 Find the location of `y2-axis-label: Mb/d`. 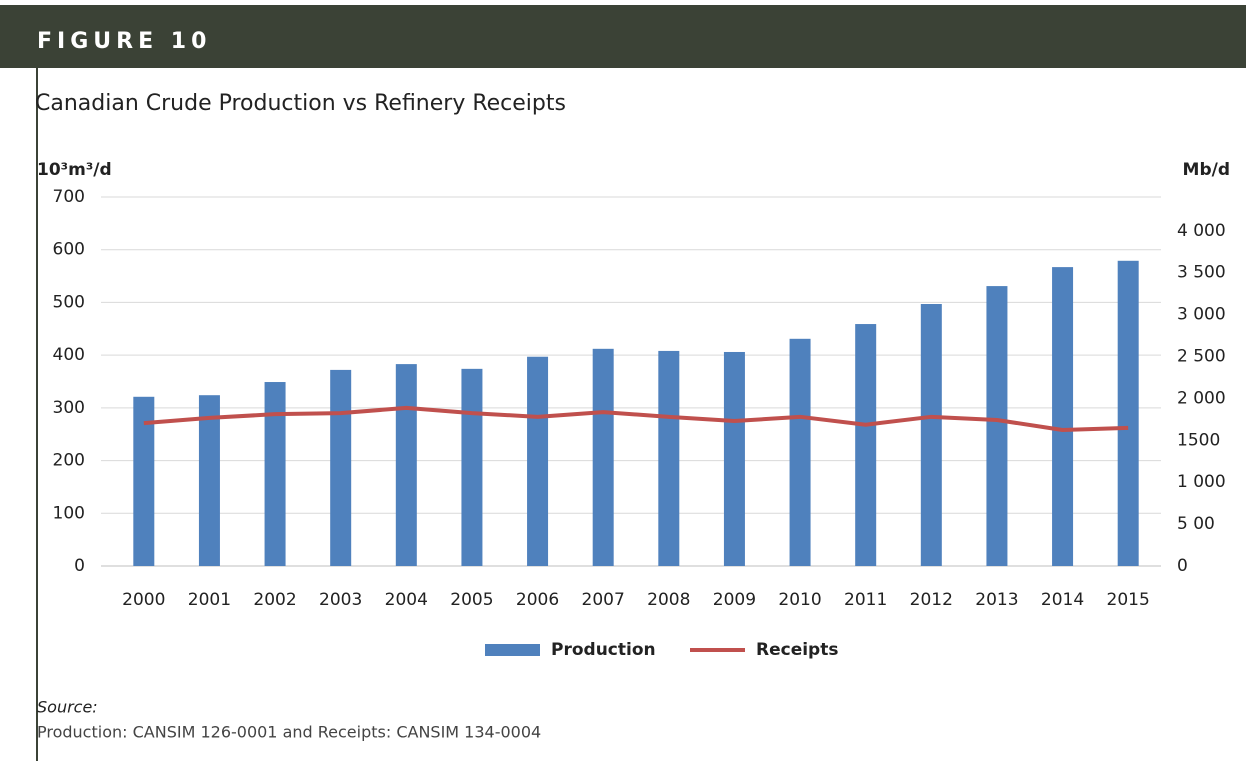

y2-axis-label: Mb/d is located at coordinates (1206, 170).